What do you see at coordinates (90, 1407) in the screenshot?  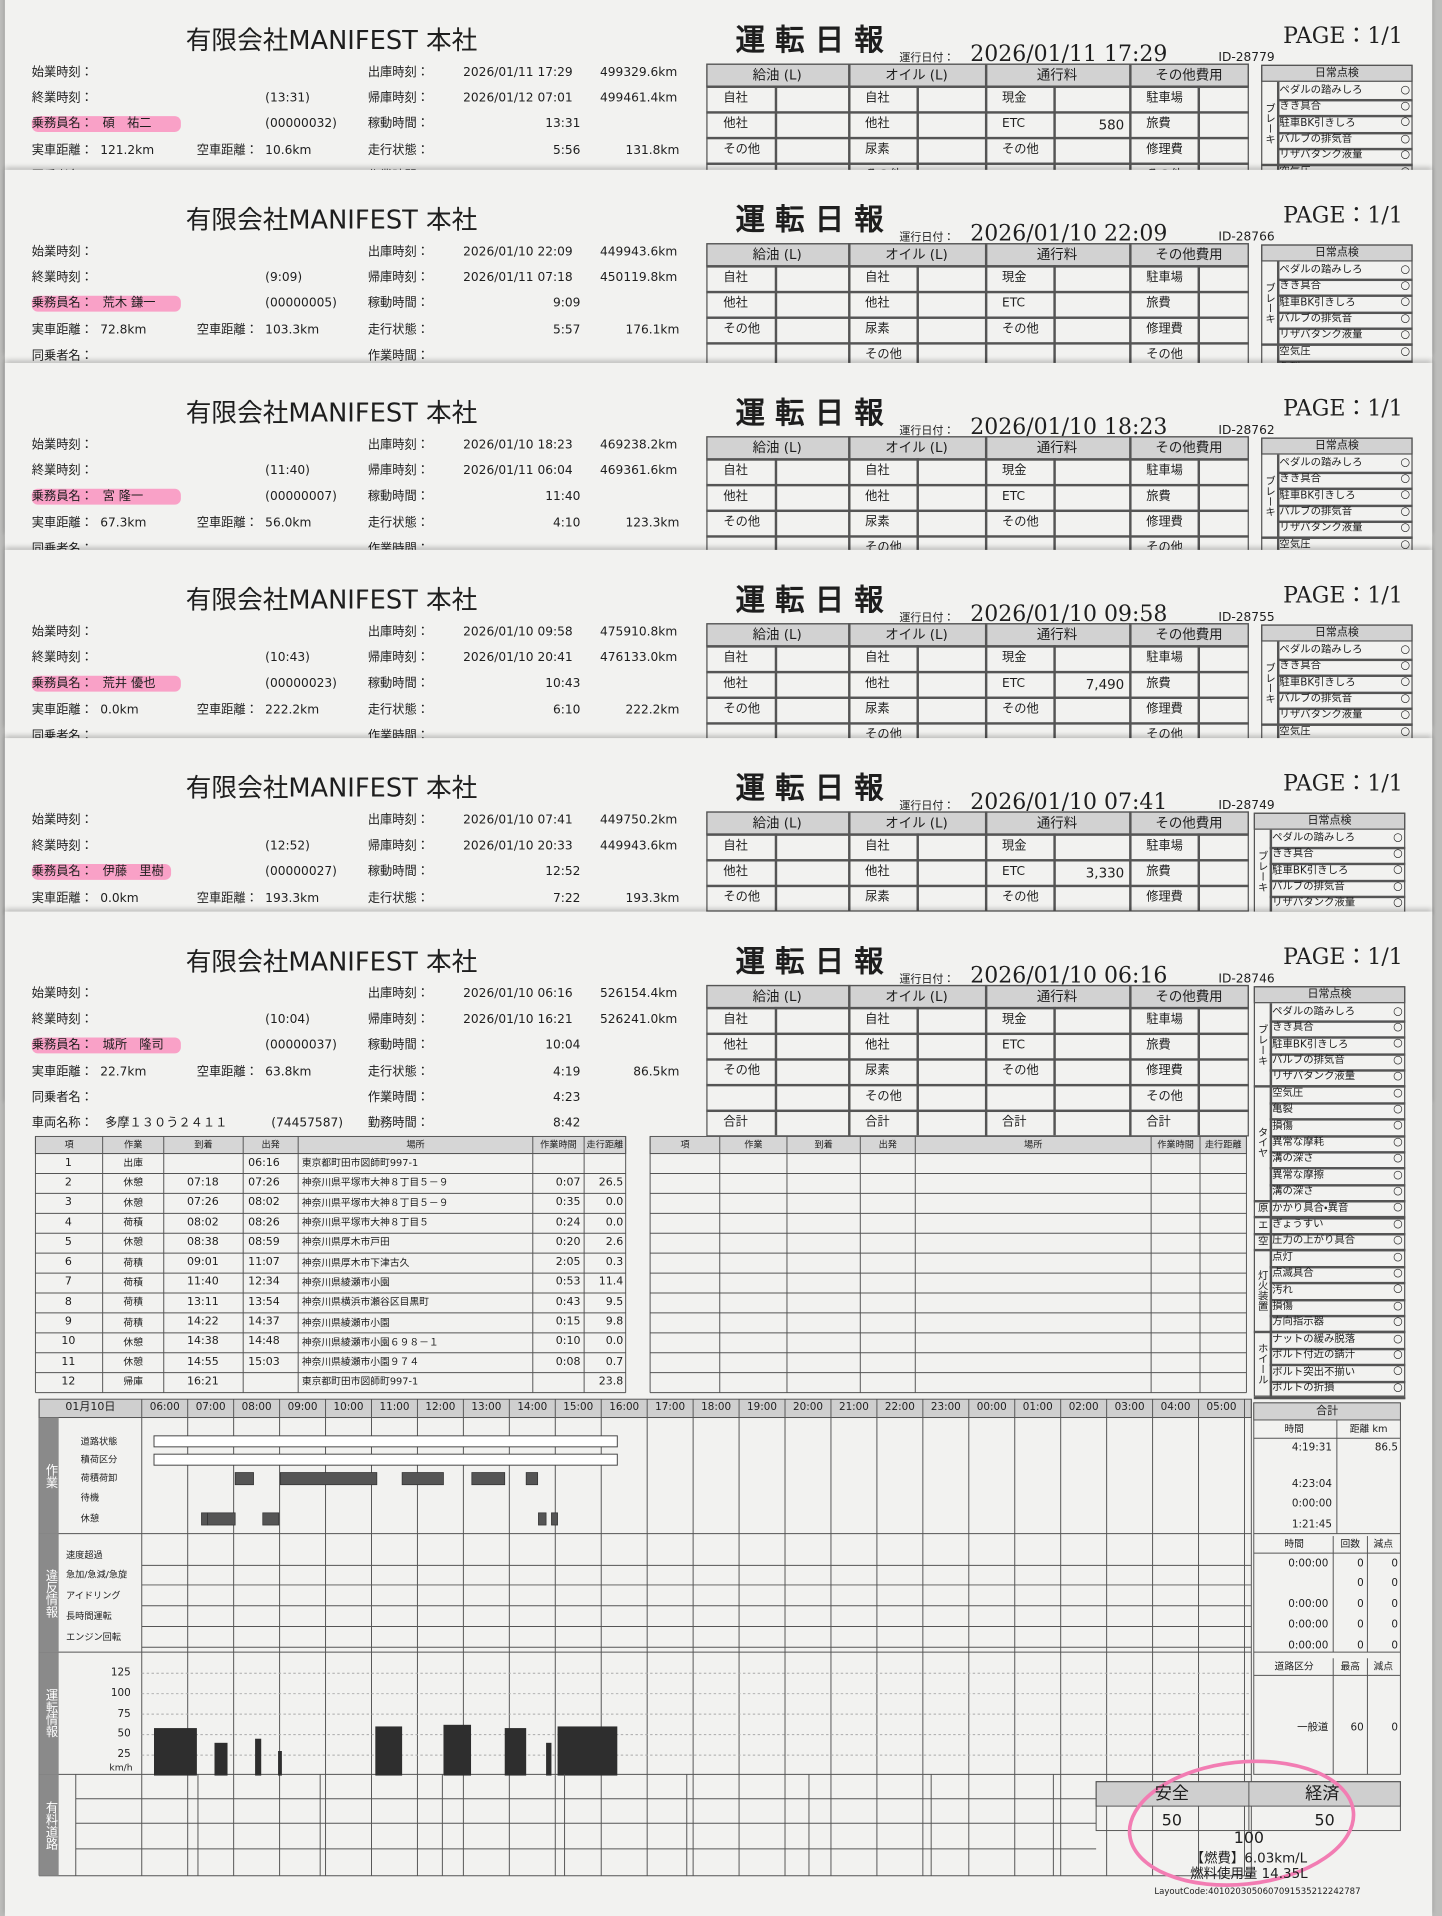 I see `timeline-date: 01月10日` at bounding box center [90, 1407].